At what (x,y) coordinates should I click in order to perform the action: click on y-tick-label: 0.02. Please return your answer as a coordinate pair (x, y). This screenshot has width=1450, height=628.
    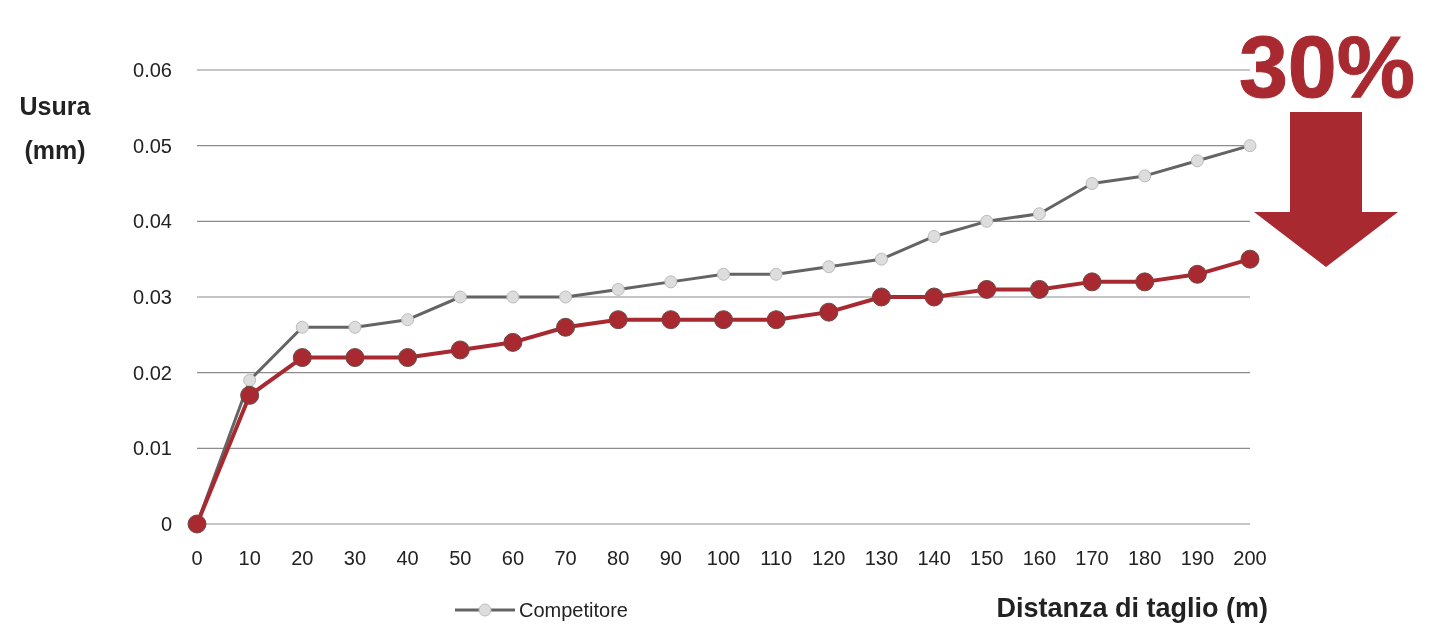
    Looking at the image, I should click on (152, 372).